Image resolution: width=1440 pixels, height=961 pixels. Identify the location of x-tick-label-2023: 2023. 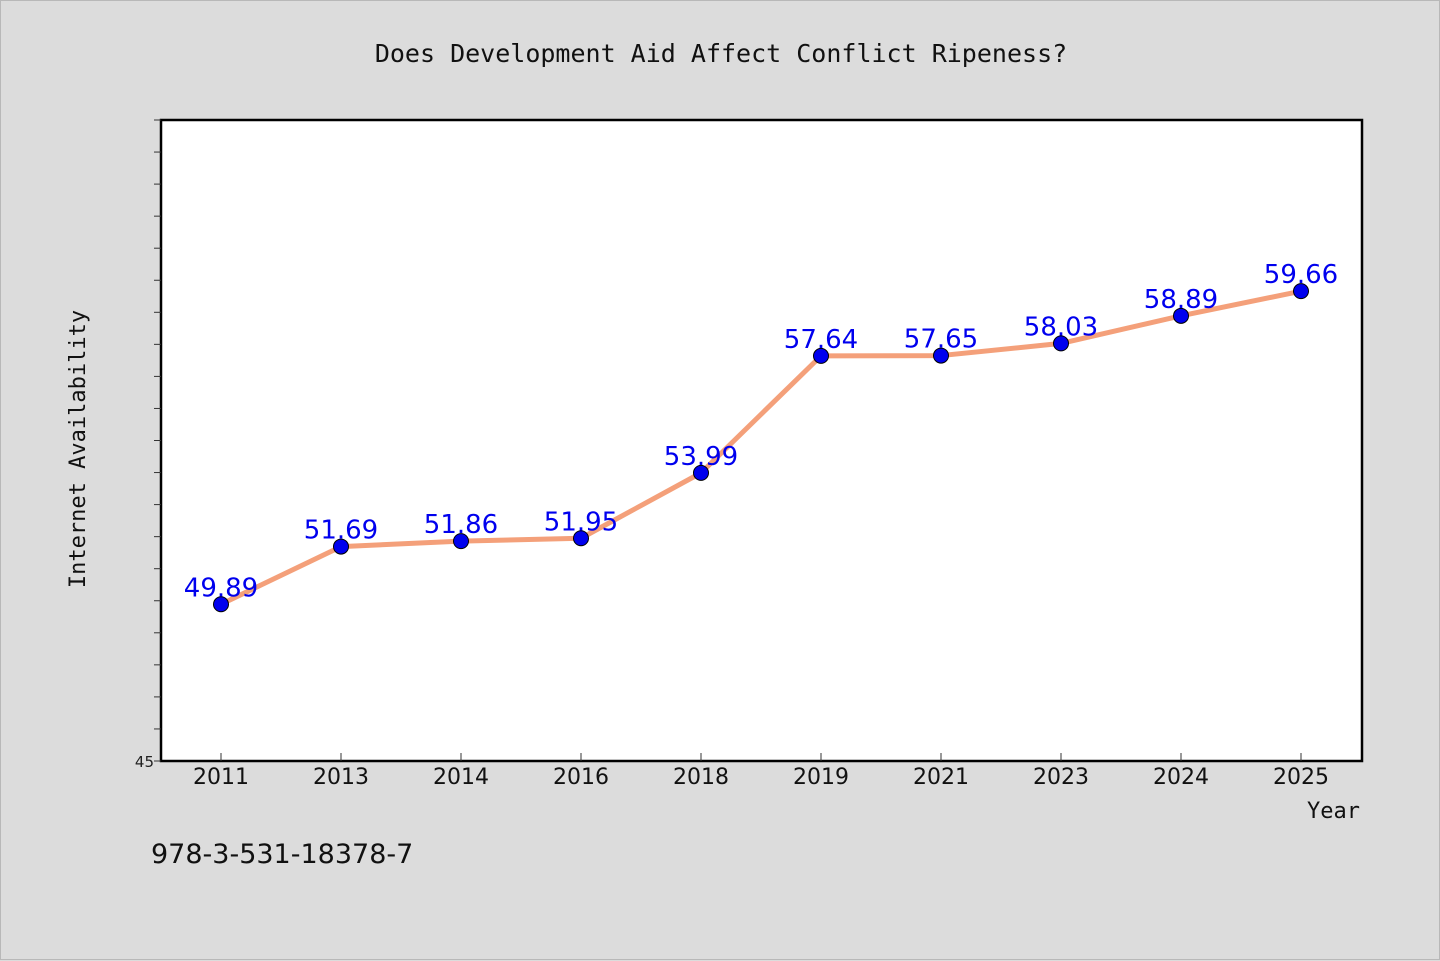
(1061, 777).